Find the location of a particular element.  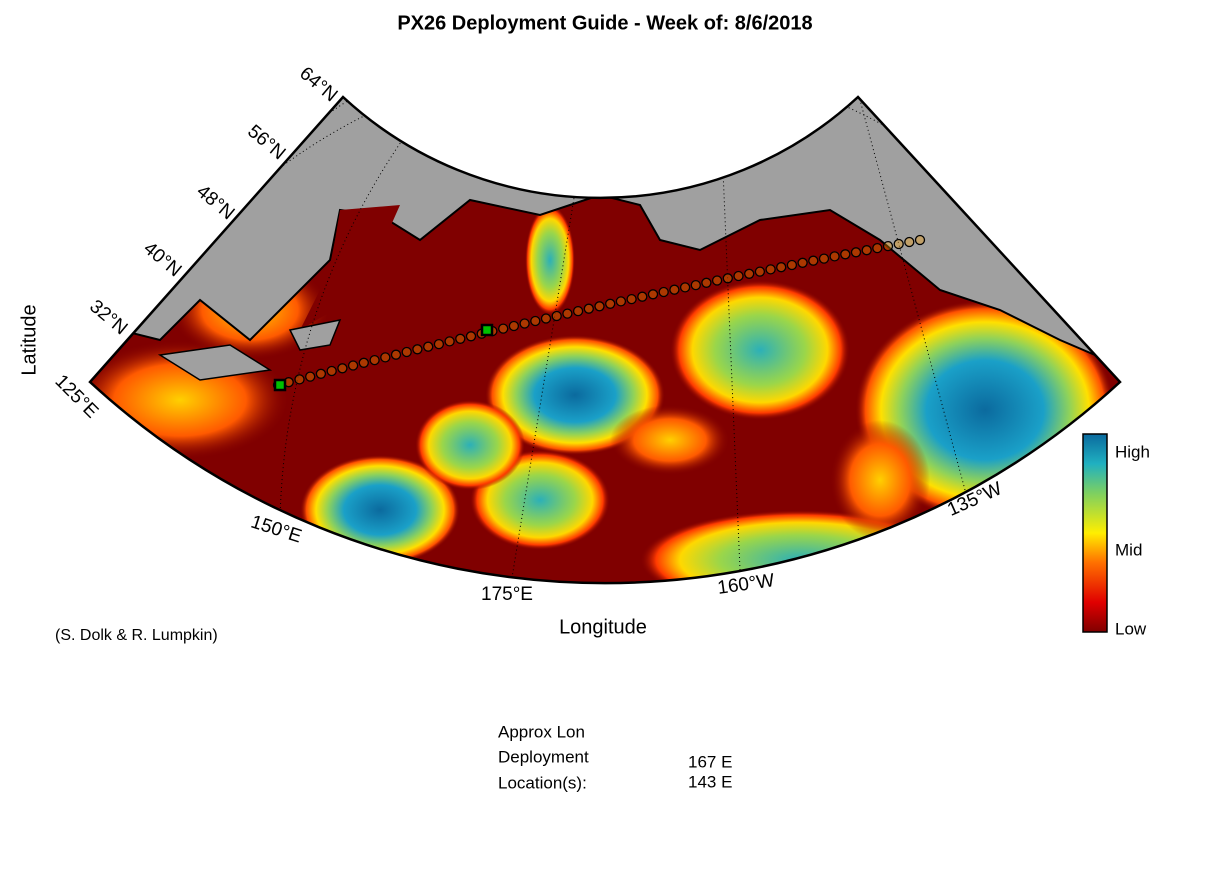

lat-label: 56°N is located at coordinates (266, 142).